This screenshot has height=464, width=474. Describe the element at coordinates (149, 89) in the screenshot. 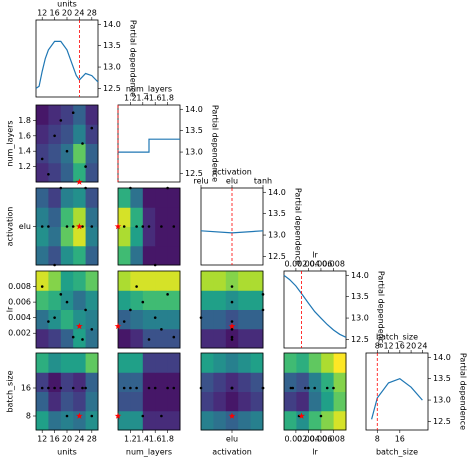

I see `x-axis-label: num_layers` at that location.